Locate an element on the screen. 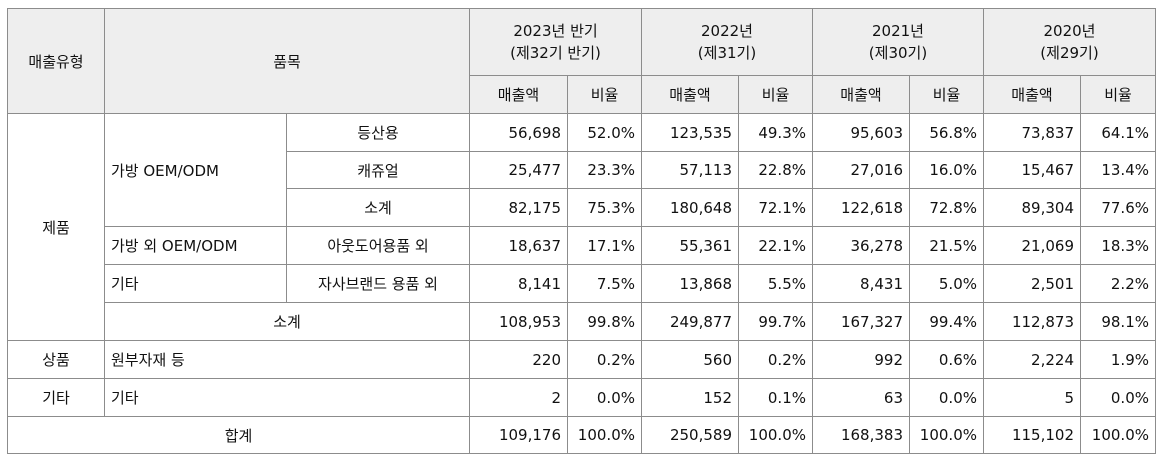  value-cell: 13.4% is located at coordinates (1118, 170).